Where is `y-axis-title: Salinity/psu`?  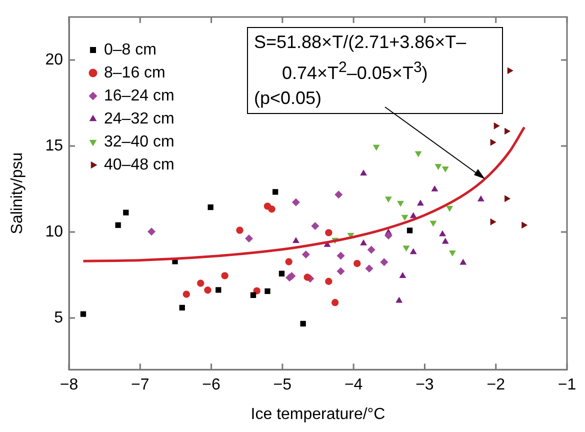
y-axis-title: Salinity/psu is located at coordinates (17, 193).